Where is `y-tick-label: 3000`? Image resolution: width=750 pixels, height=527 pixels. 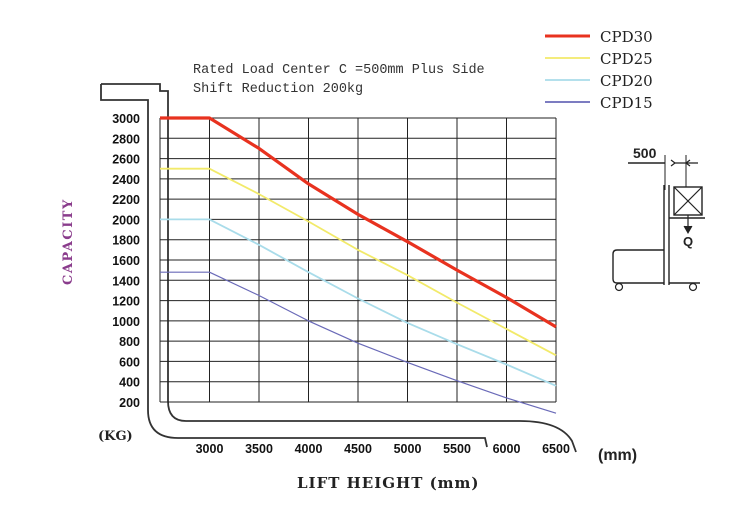
y-tick-label: 3000 is located at coordinates (126, 119).